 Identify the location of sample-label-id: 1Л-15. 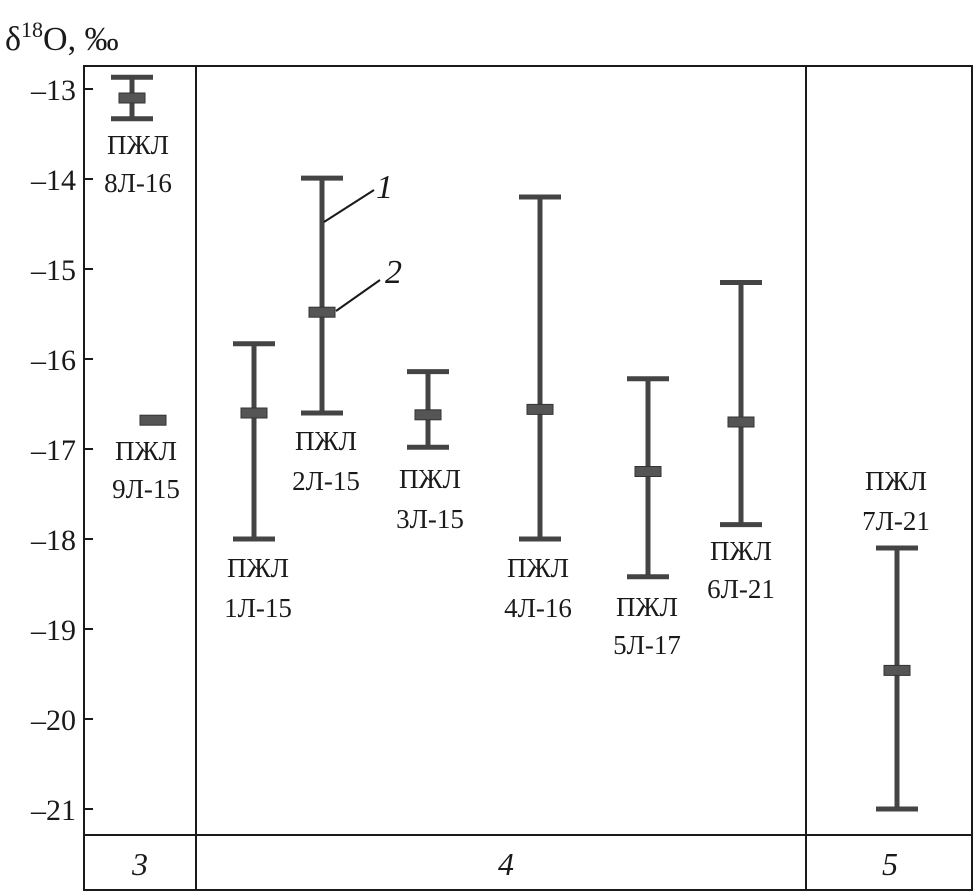
(258, 608).